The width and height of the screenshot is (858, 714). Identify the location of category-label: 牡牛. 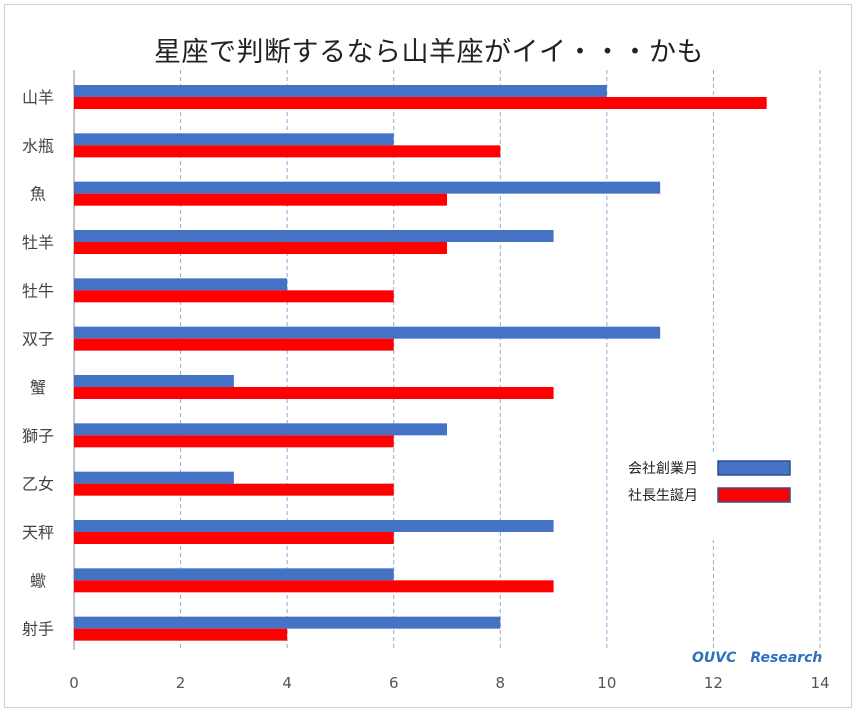
(38, 290).